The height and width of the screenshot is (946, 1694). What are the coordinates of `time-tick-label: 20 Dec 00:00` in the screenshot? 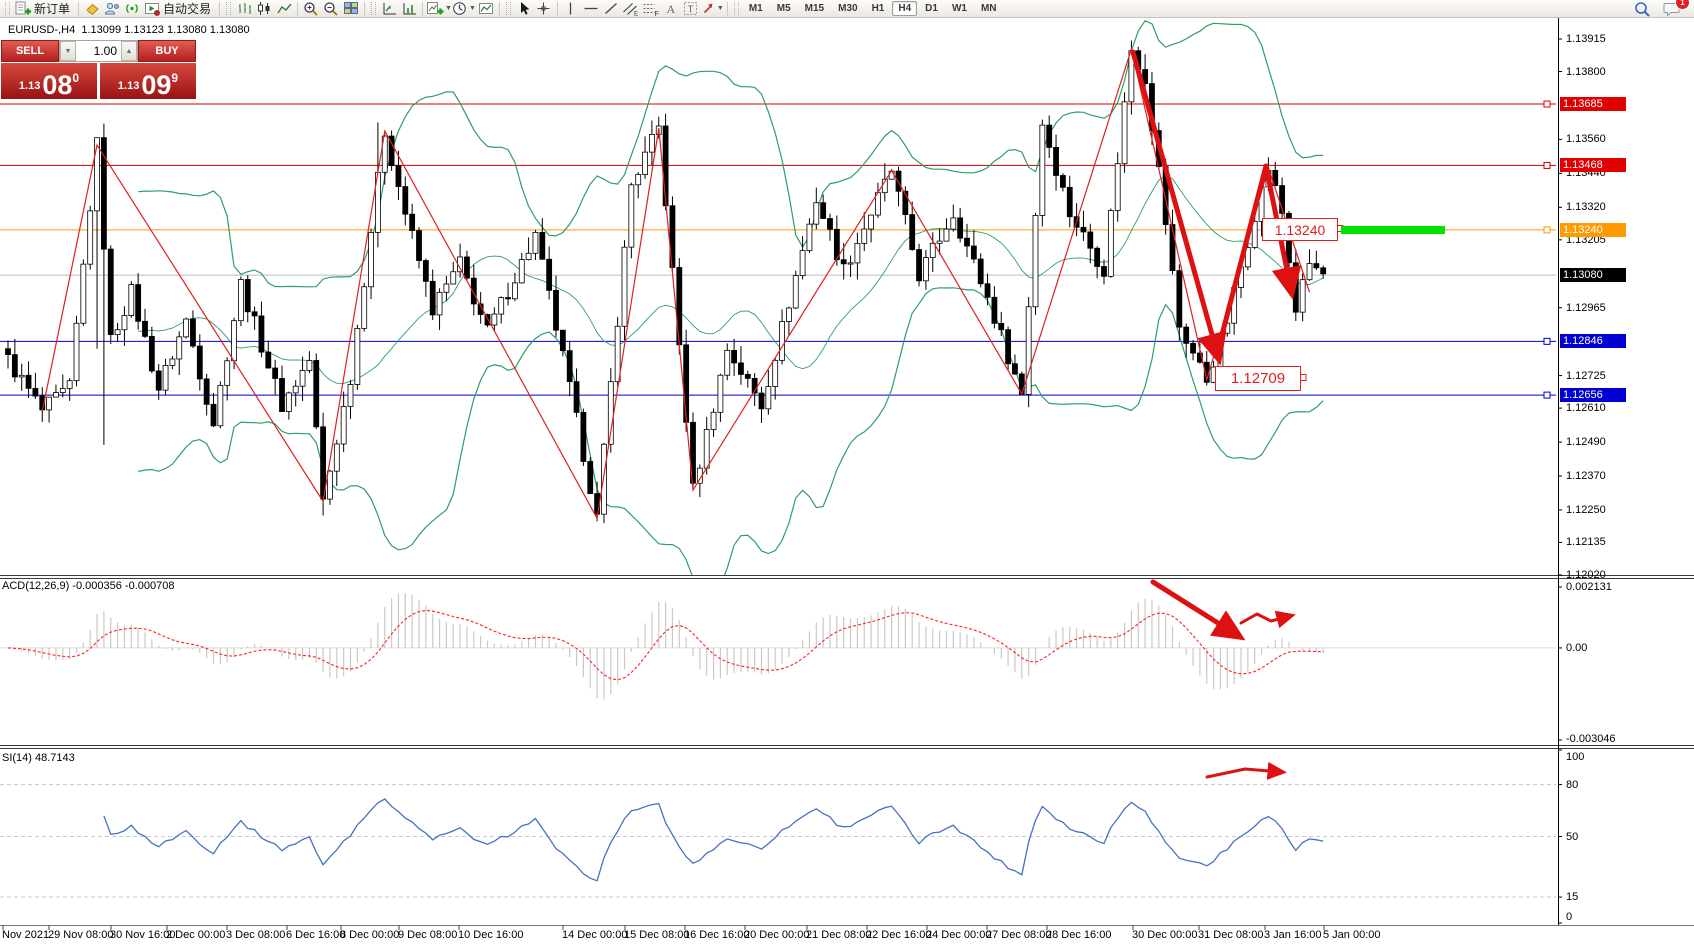 It's located at (777, 935).